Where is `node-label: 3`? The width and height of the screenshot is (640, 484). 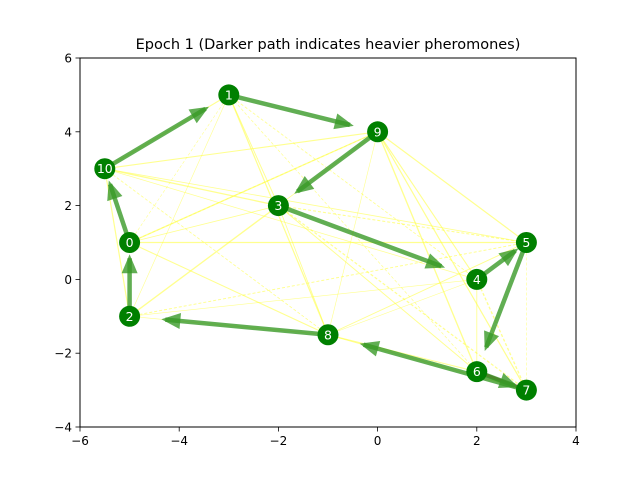 node-label: 3 is located at coordinates (278, 205).